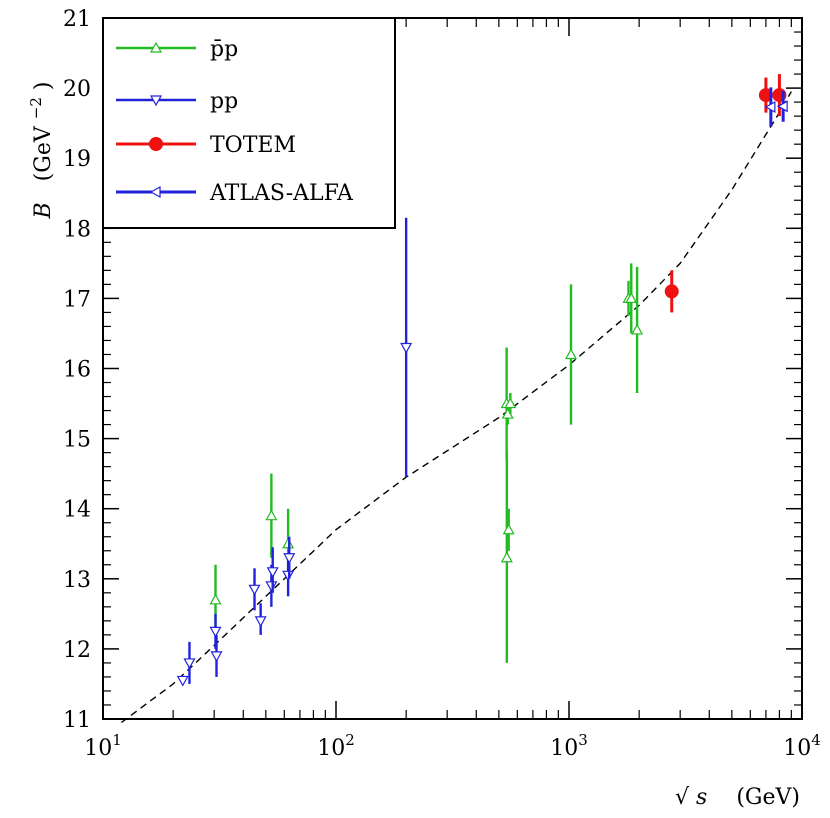 The width and height of the screenshot is (830, 818). Describe the element at coordinates (43, 153) in the screenshot. I see `y-axis-label-unit: (GeV` at that location.